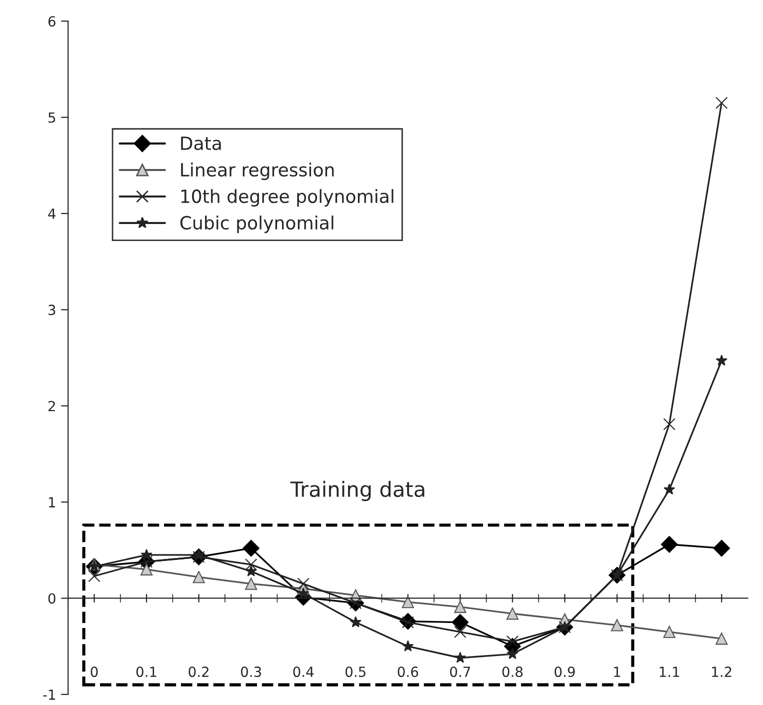 The height and width of the screenshot is (705, 763). What do you see at coordinates (512, 672) in the screenshot?
I see `x-tick-label: 0.8` at bounding box center [512, 672].